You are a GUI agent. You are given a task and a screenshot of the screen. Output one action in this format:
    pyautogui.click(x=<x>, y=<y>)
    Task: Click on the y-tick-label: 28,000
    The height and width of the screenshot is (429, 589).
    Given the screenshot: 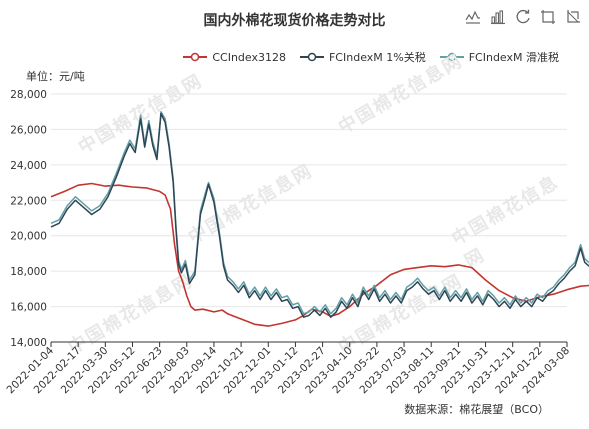 What is the action you would take?
    pyautogui.click(x=28, y=95)
    